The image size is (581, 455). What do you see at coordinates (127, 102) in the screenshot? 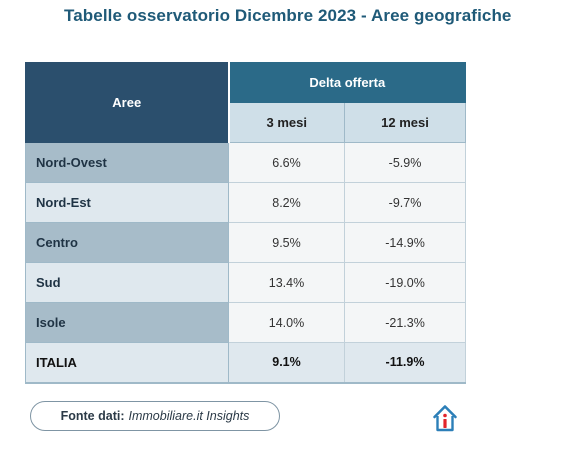
I see `header-aree: Aree` at bounding box center [127, 102].